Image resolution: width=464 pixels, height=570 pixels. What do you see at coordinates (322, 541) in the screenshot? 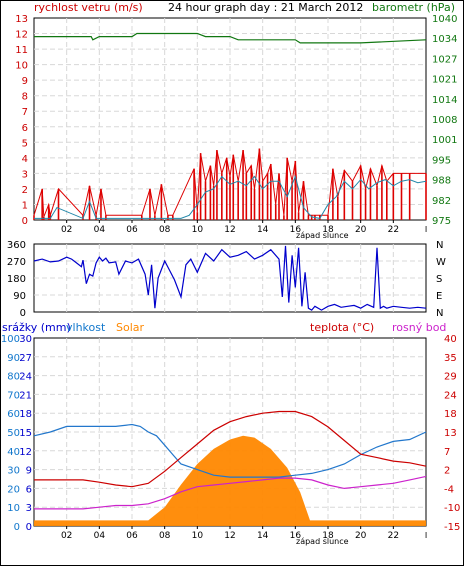
I see `sunset-label-2: západ slunce` at bounding box center [322, 541].